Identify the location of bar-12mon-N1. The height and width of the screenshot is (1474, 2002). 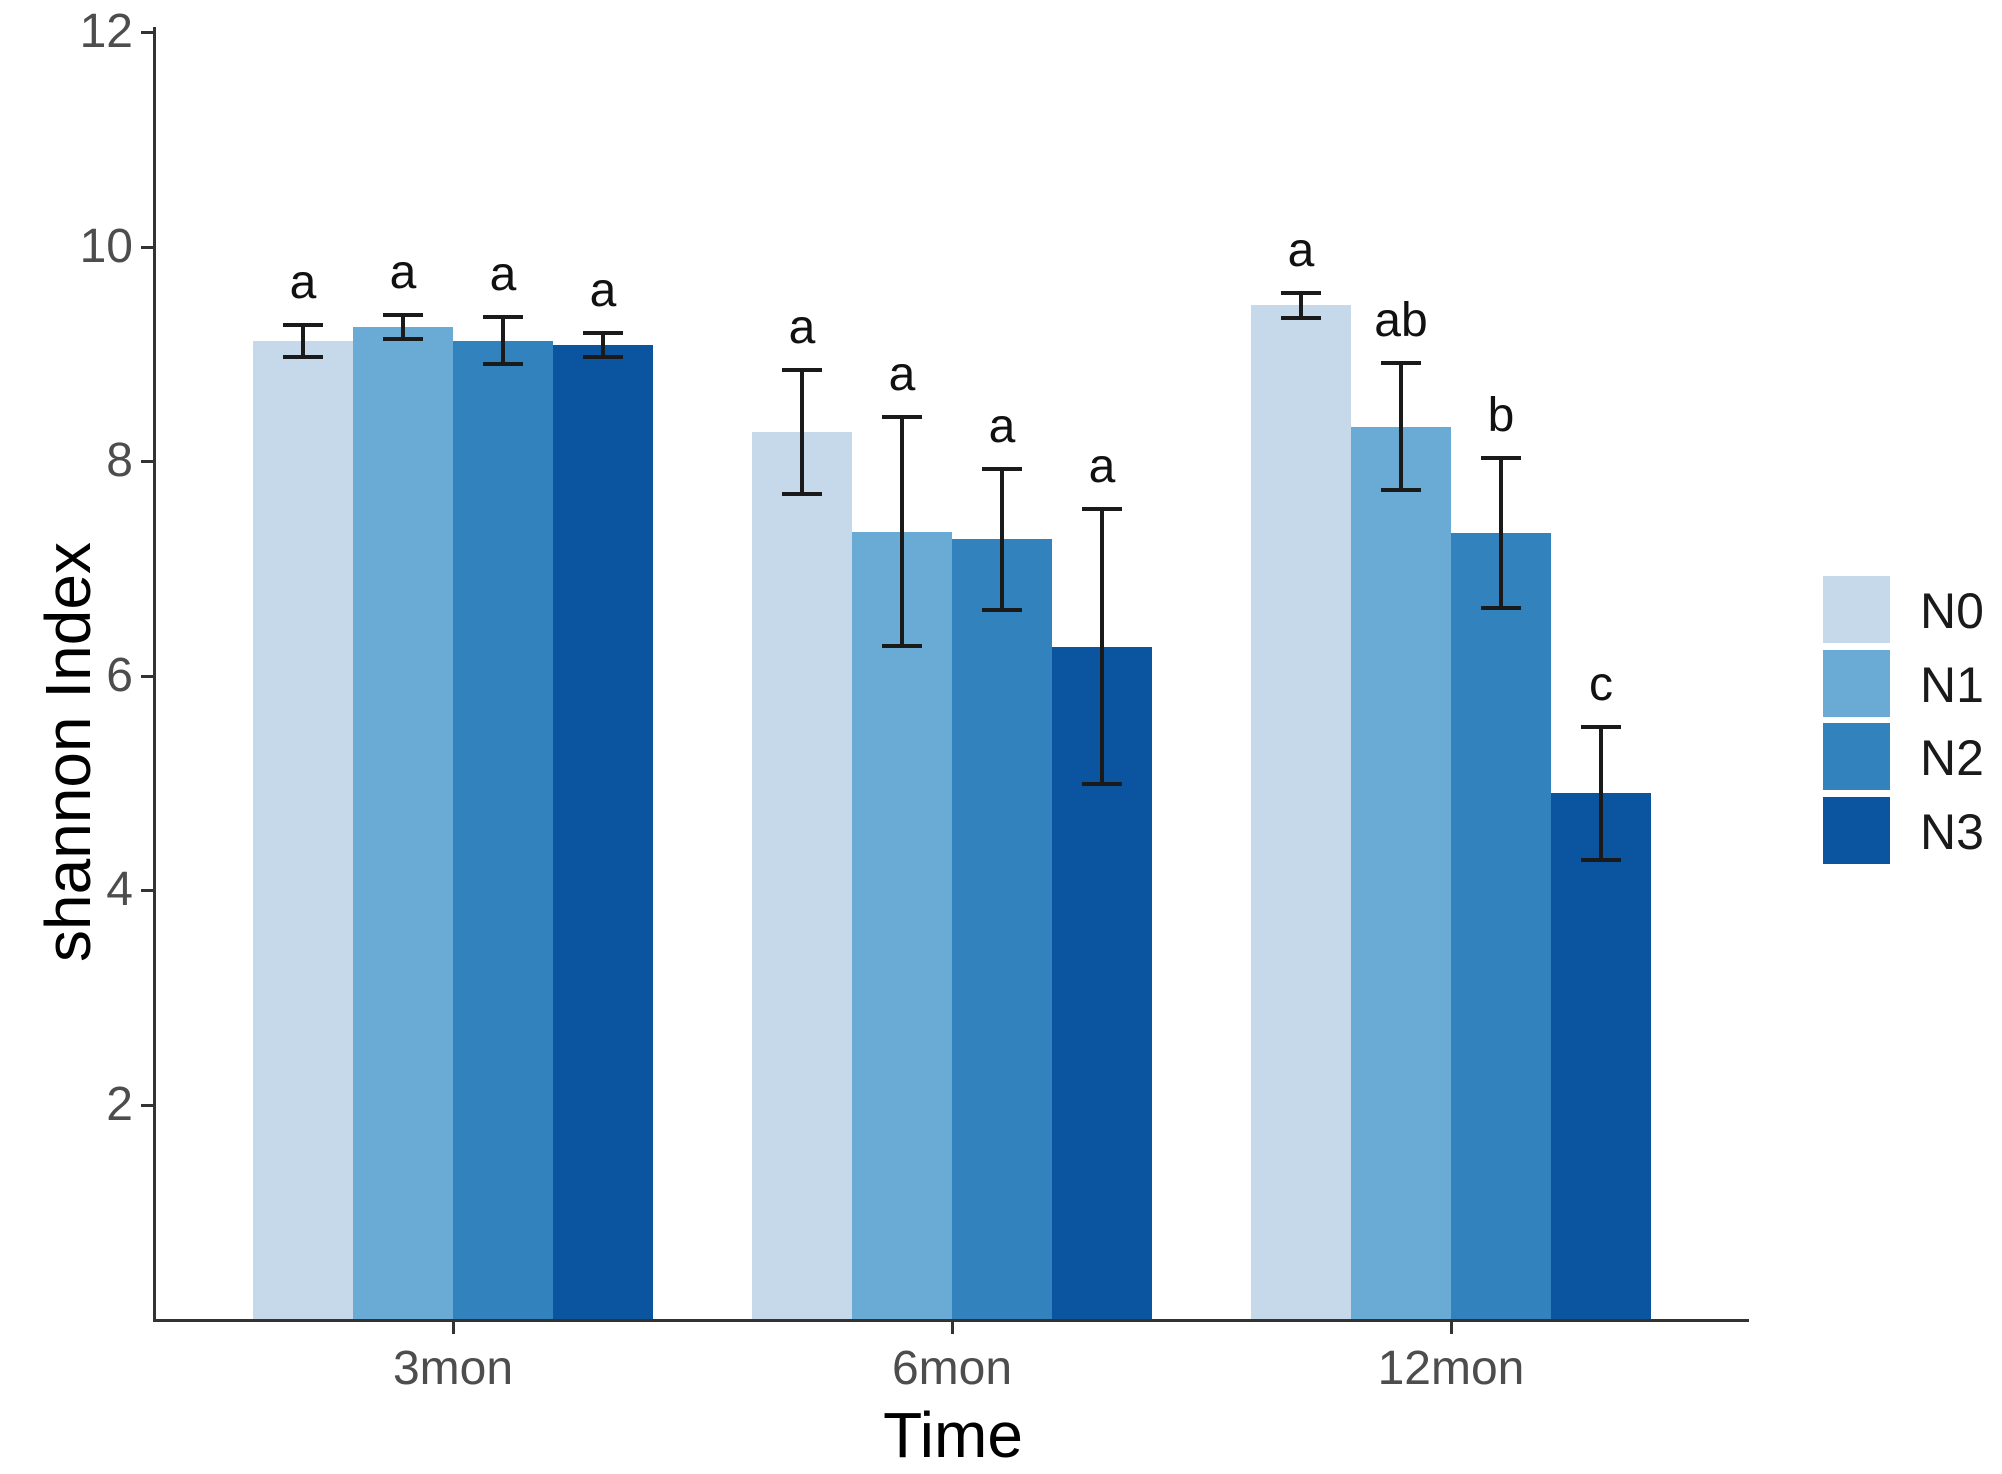
(1401, 873).